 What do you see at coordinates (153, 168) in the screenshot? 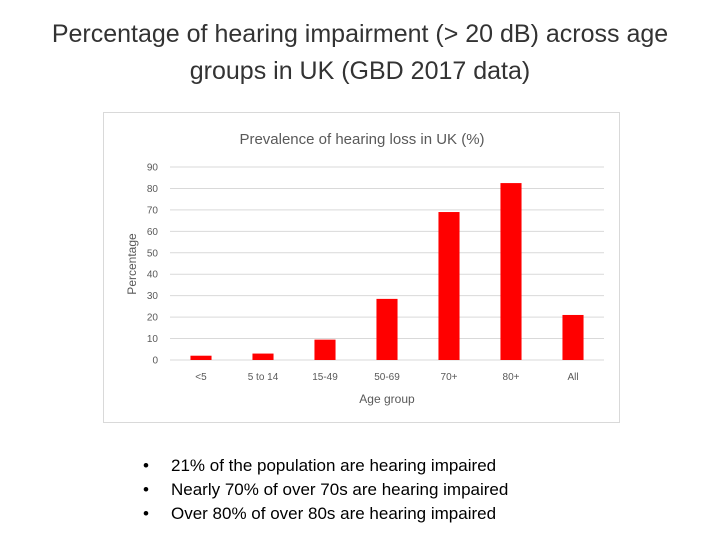
I see `y-tick-label: 90` at bounding box center [153, 168].